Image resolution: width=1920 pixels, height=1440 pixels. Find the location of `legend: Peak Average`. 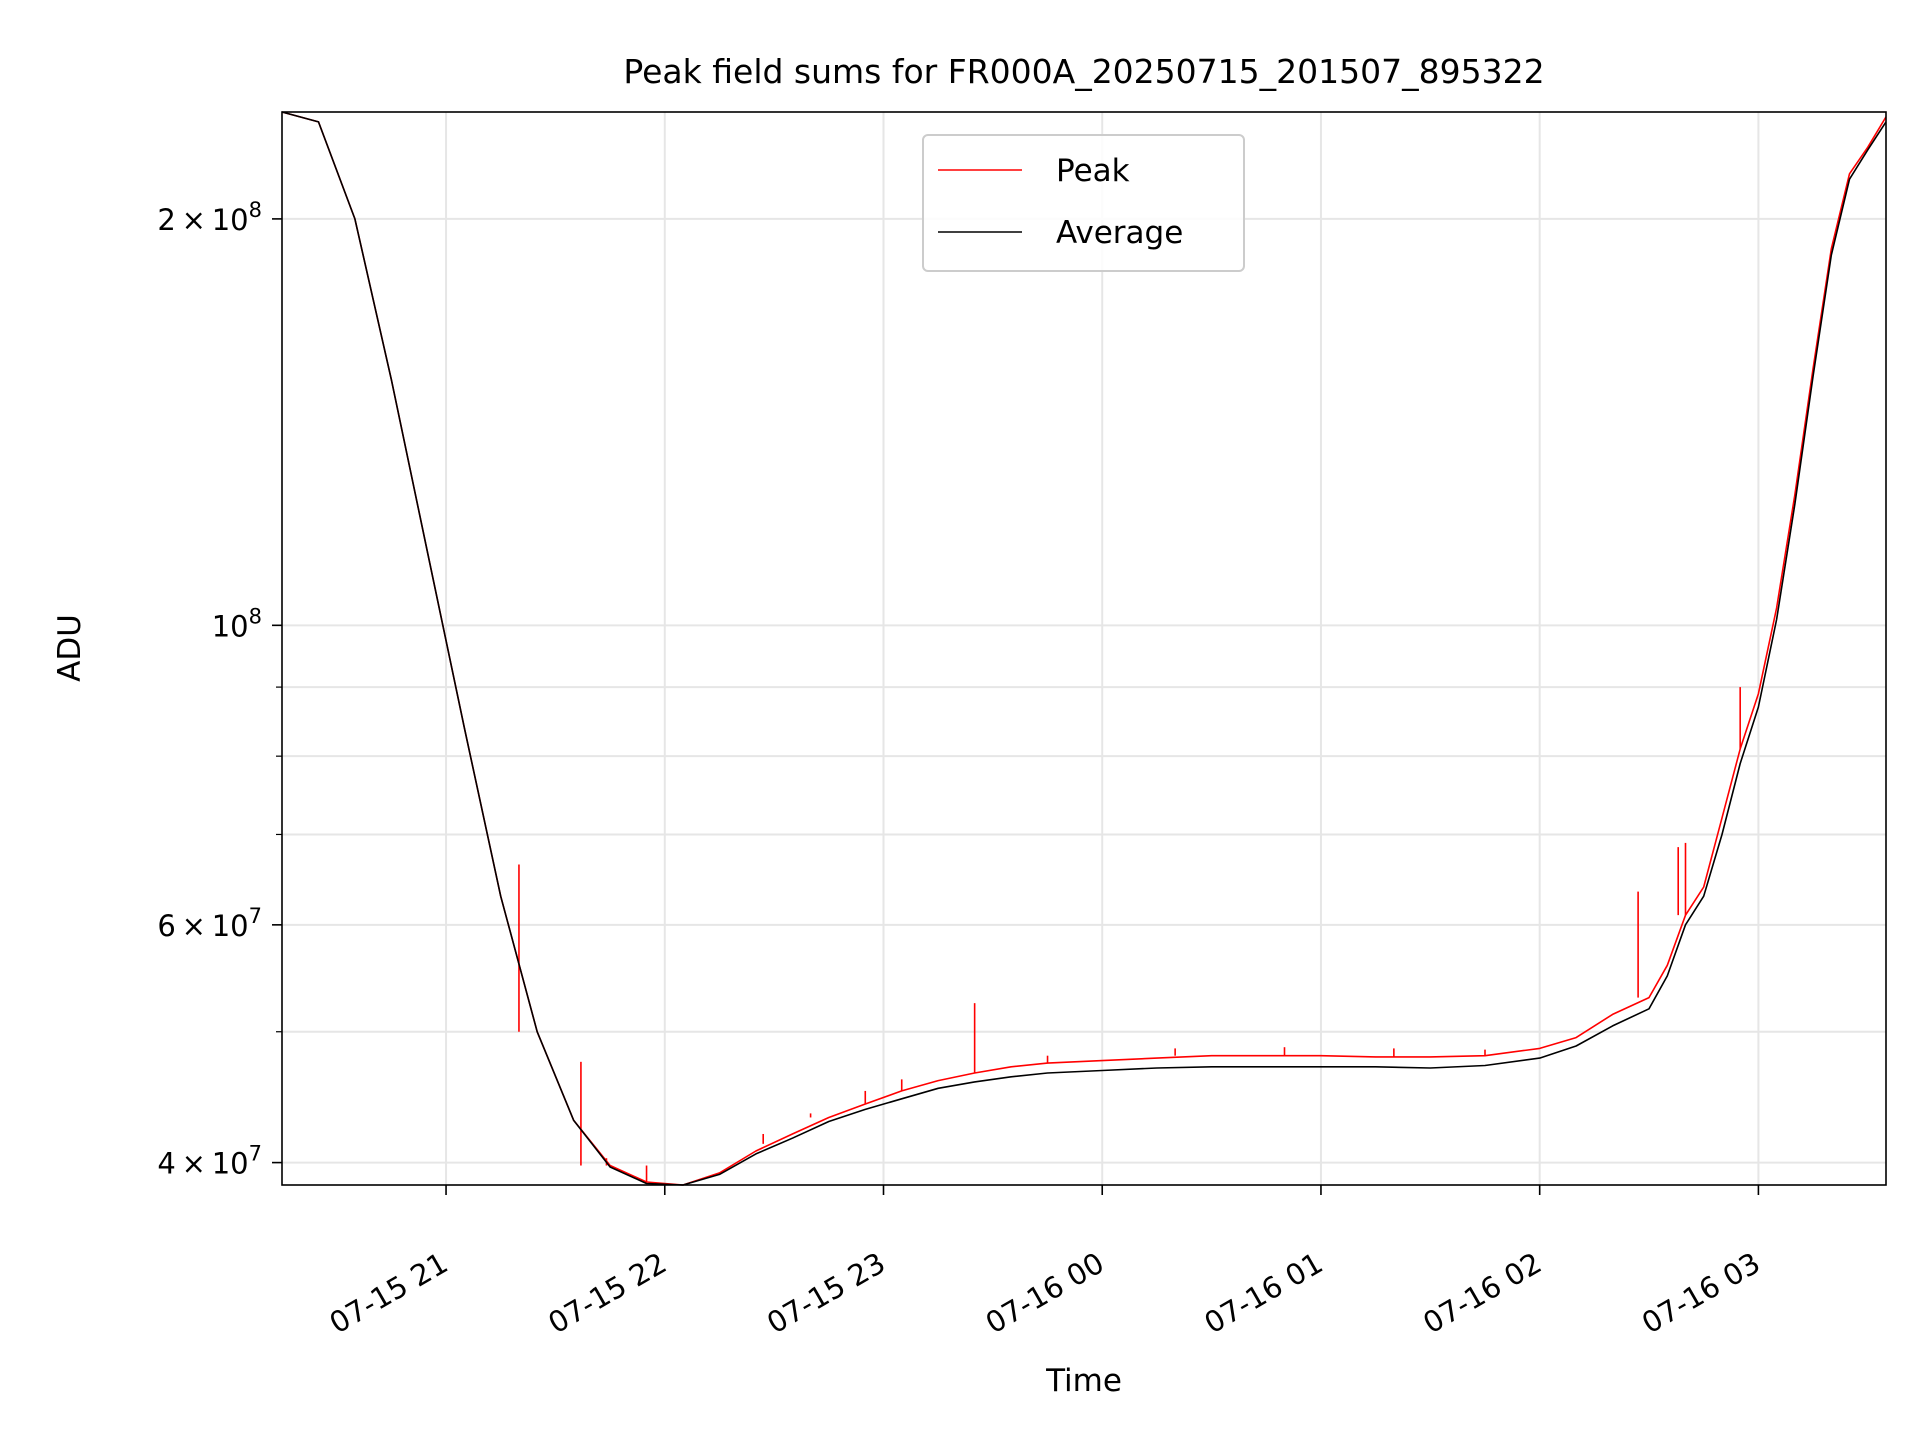

legend: Peak Average is located at coordinates (1083, 203).